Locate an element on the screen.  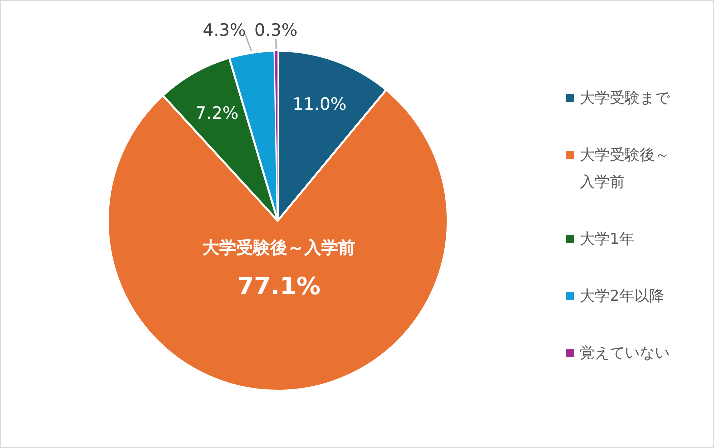
data-label: 0.3% is located at coordinates (276, 31).